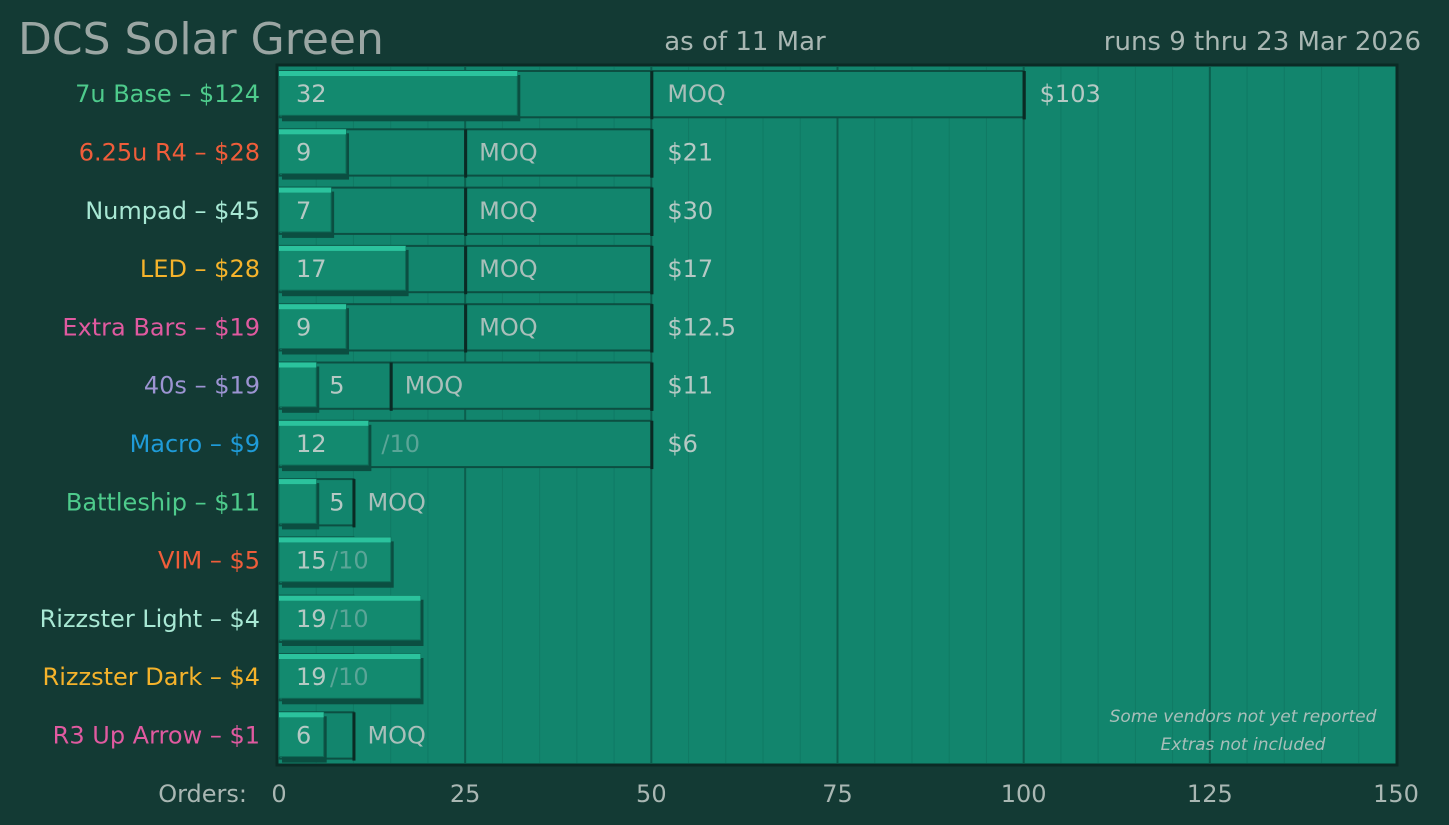  Describe the element at coordinates (202, 794) in the screenshot. I see `axis-prefix: Orders:` at that location.